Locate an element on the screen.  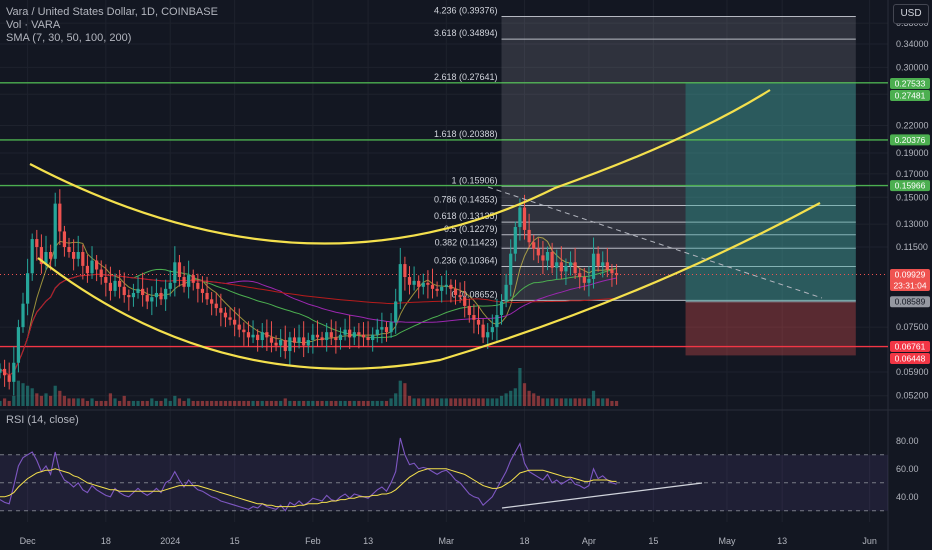
rsi-legend: RSI (14, close) is located at coordinates (42, 420).